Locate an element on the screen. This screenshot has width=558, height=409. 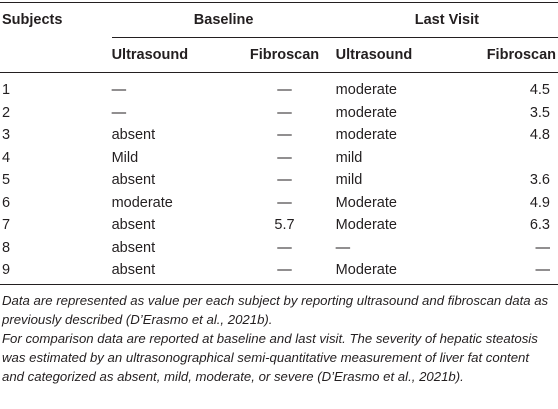
table-row: 8 absent — — — is located at coordinates (279, 248).